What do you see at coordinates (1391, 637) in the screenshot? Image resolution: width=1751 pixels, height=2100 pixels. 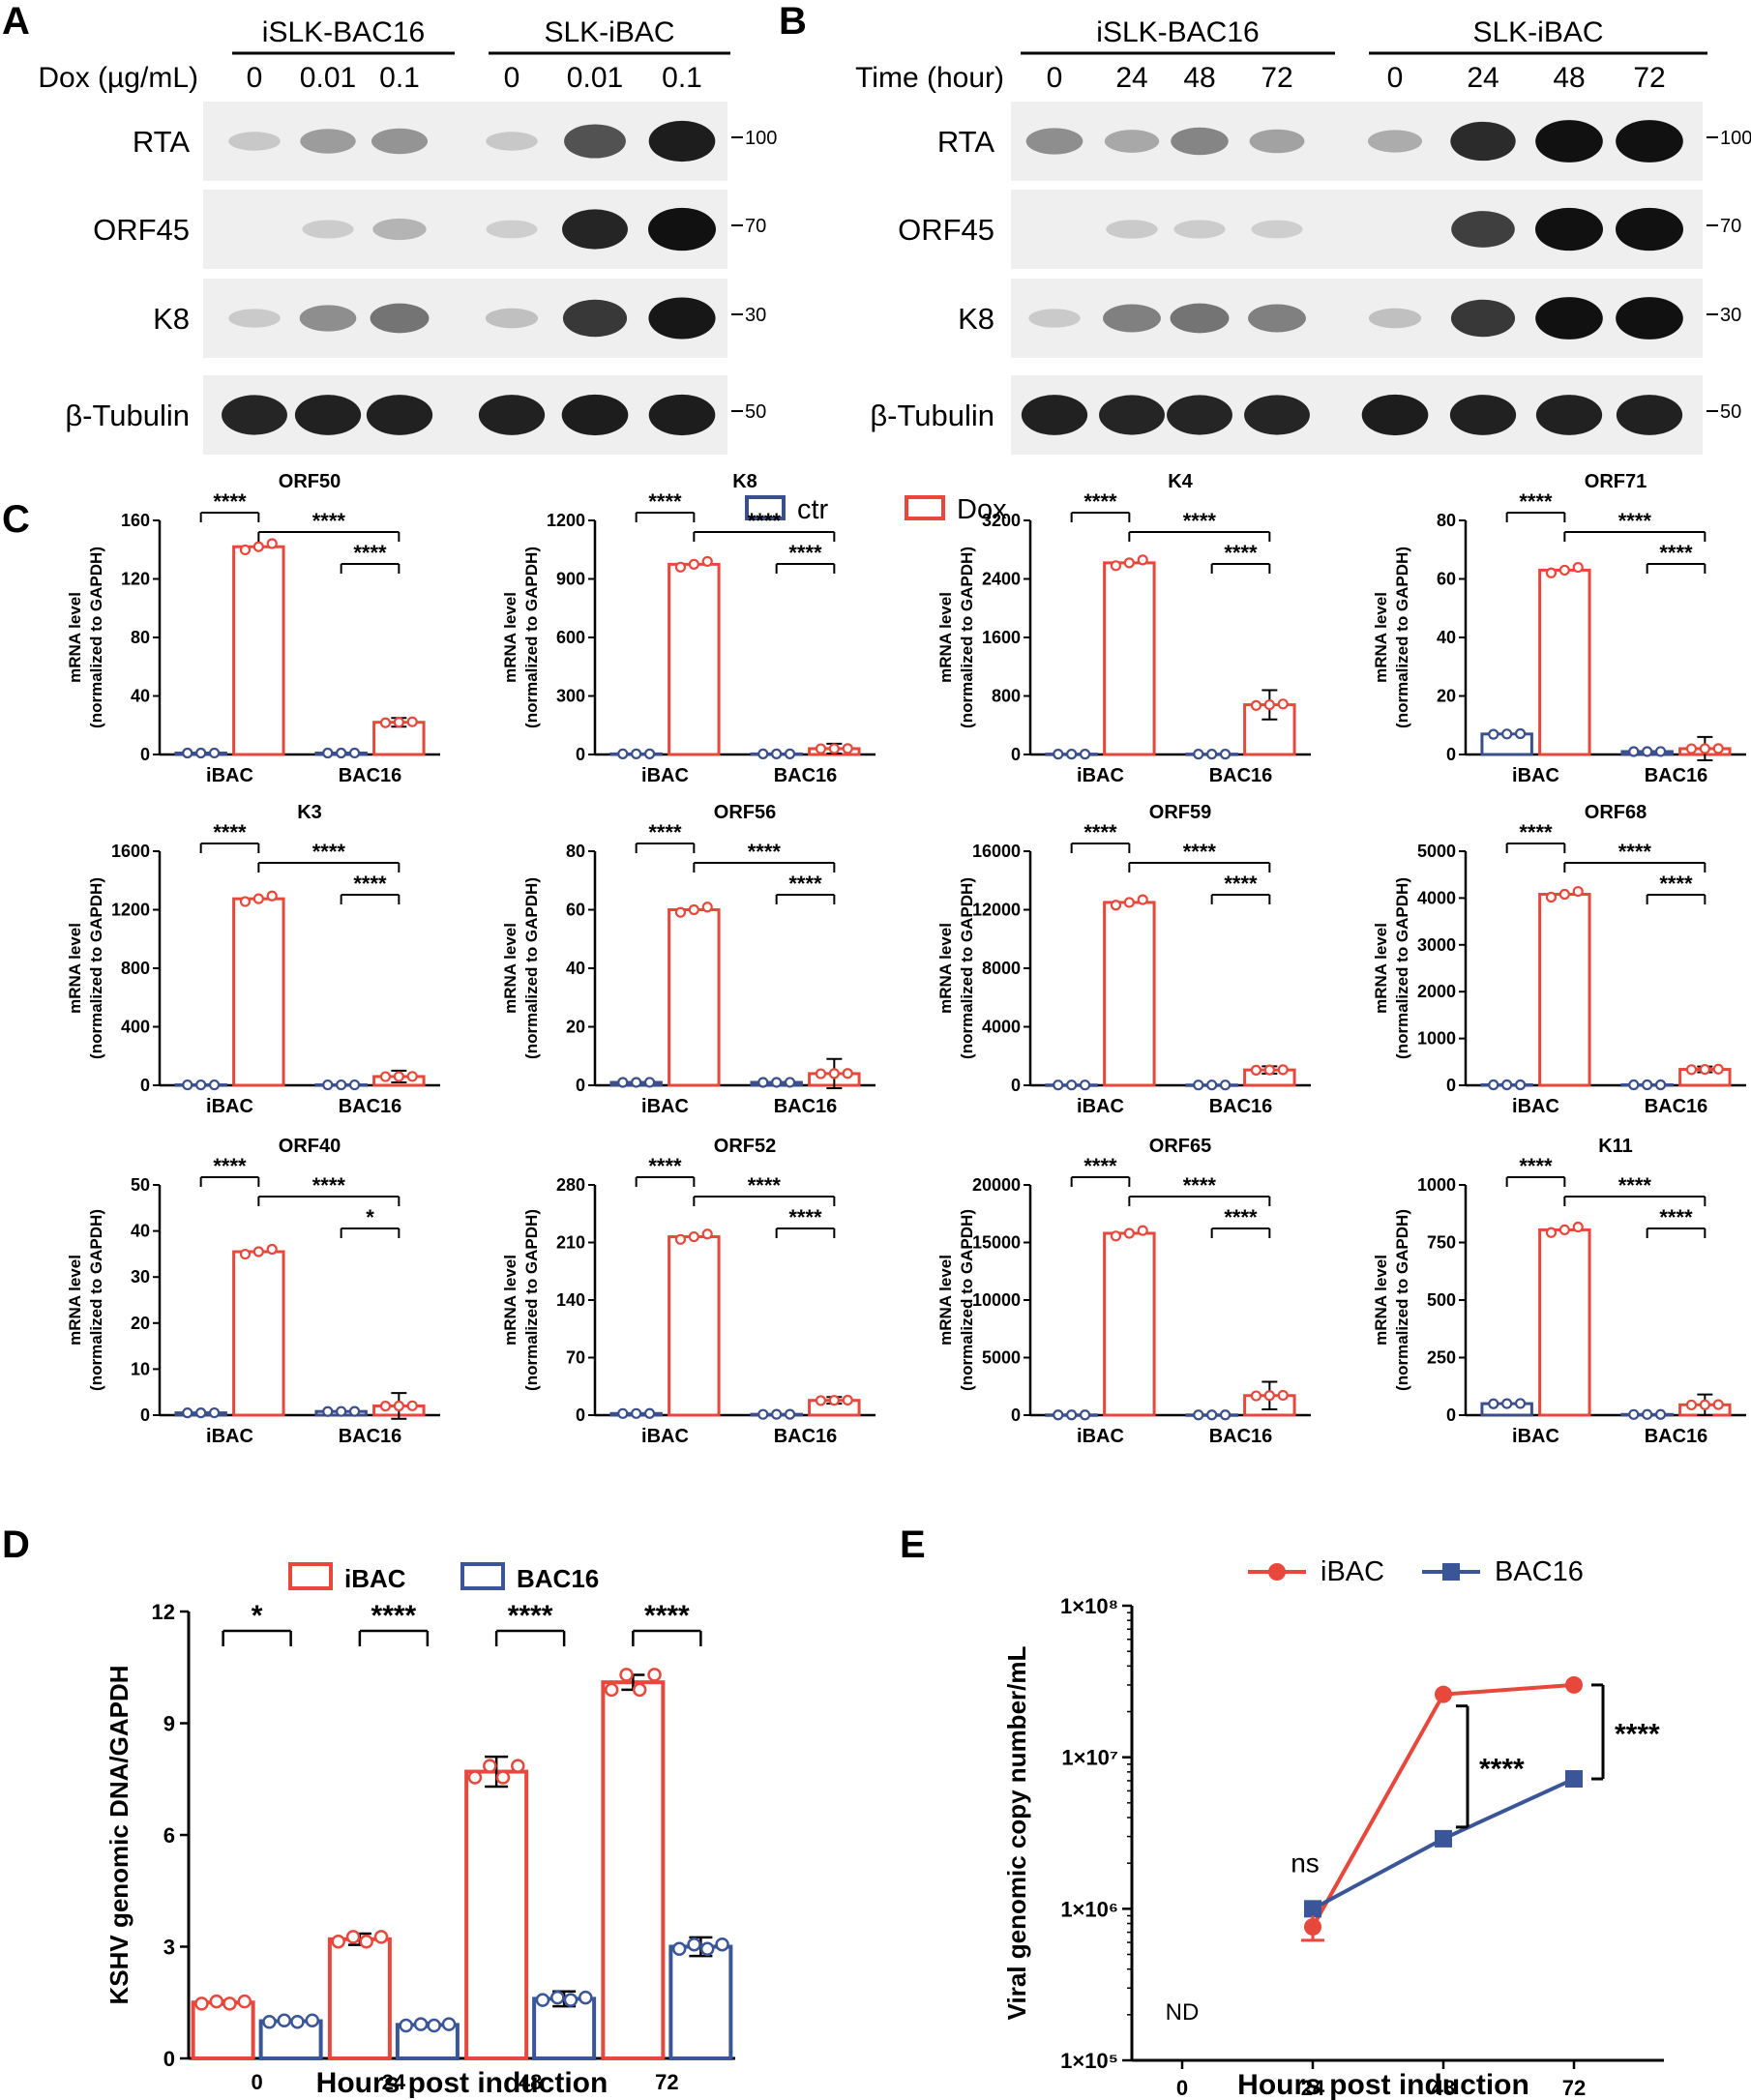 I see `y-axis-label: mRNA level (normalized to GAPDH)` at bounding box center [1391, 637].